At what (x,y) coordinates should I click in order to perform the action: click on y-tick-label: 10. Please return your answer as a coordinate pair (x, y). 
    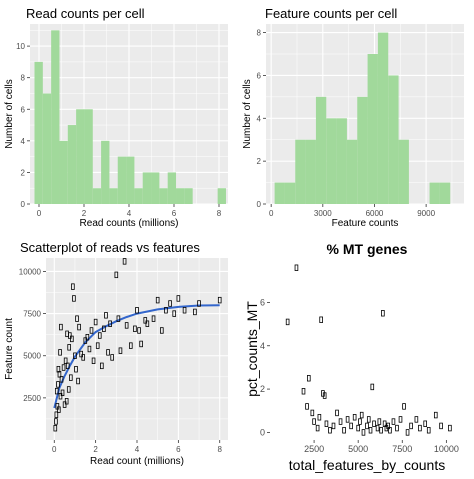
    Looking at the image, I should click on (20, 46).